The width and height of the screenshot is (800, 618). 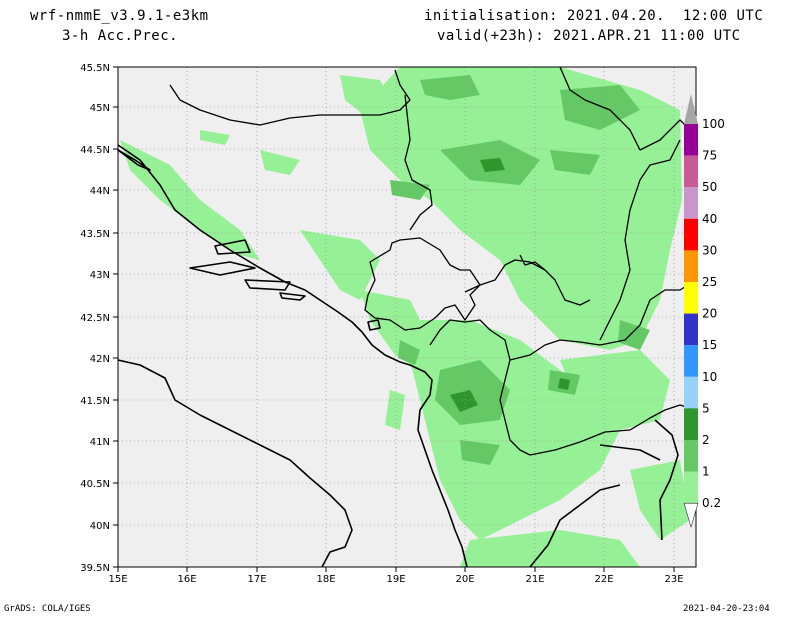 What do you see at coordinates (256, 579) in the screenshot?
I see `lon-label: 17E` at bounding box center [256, 579].